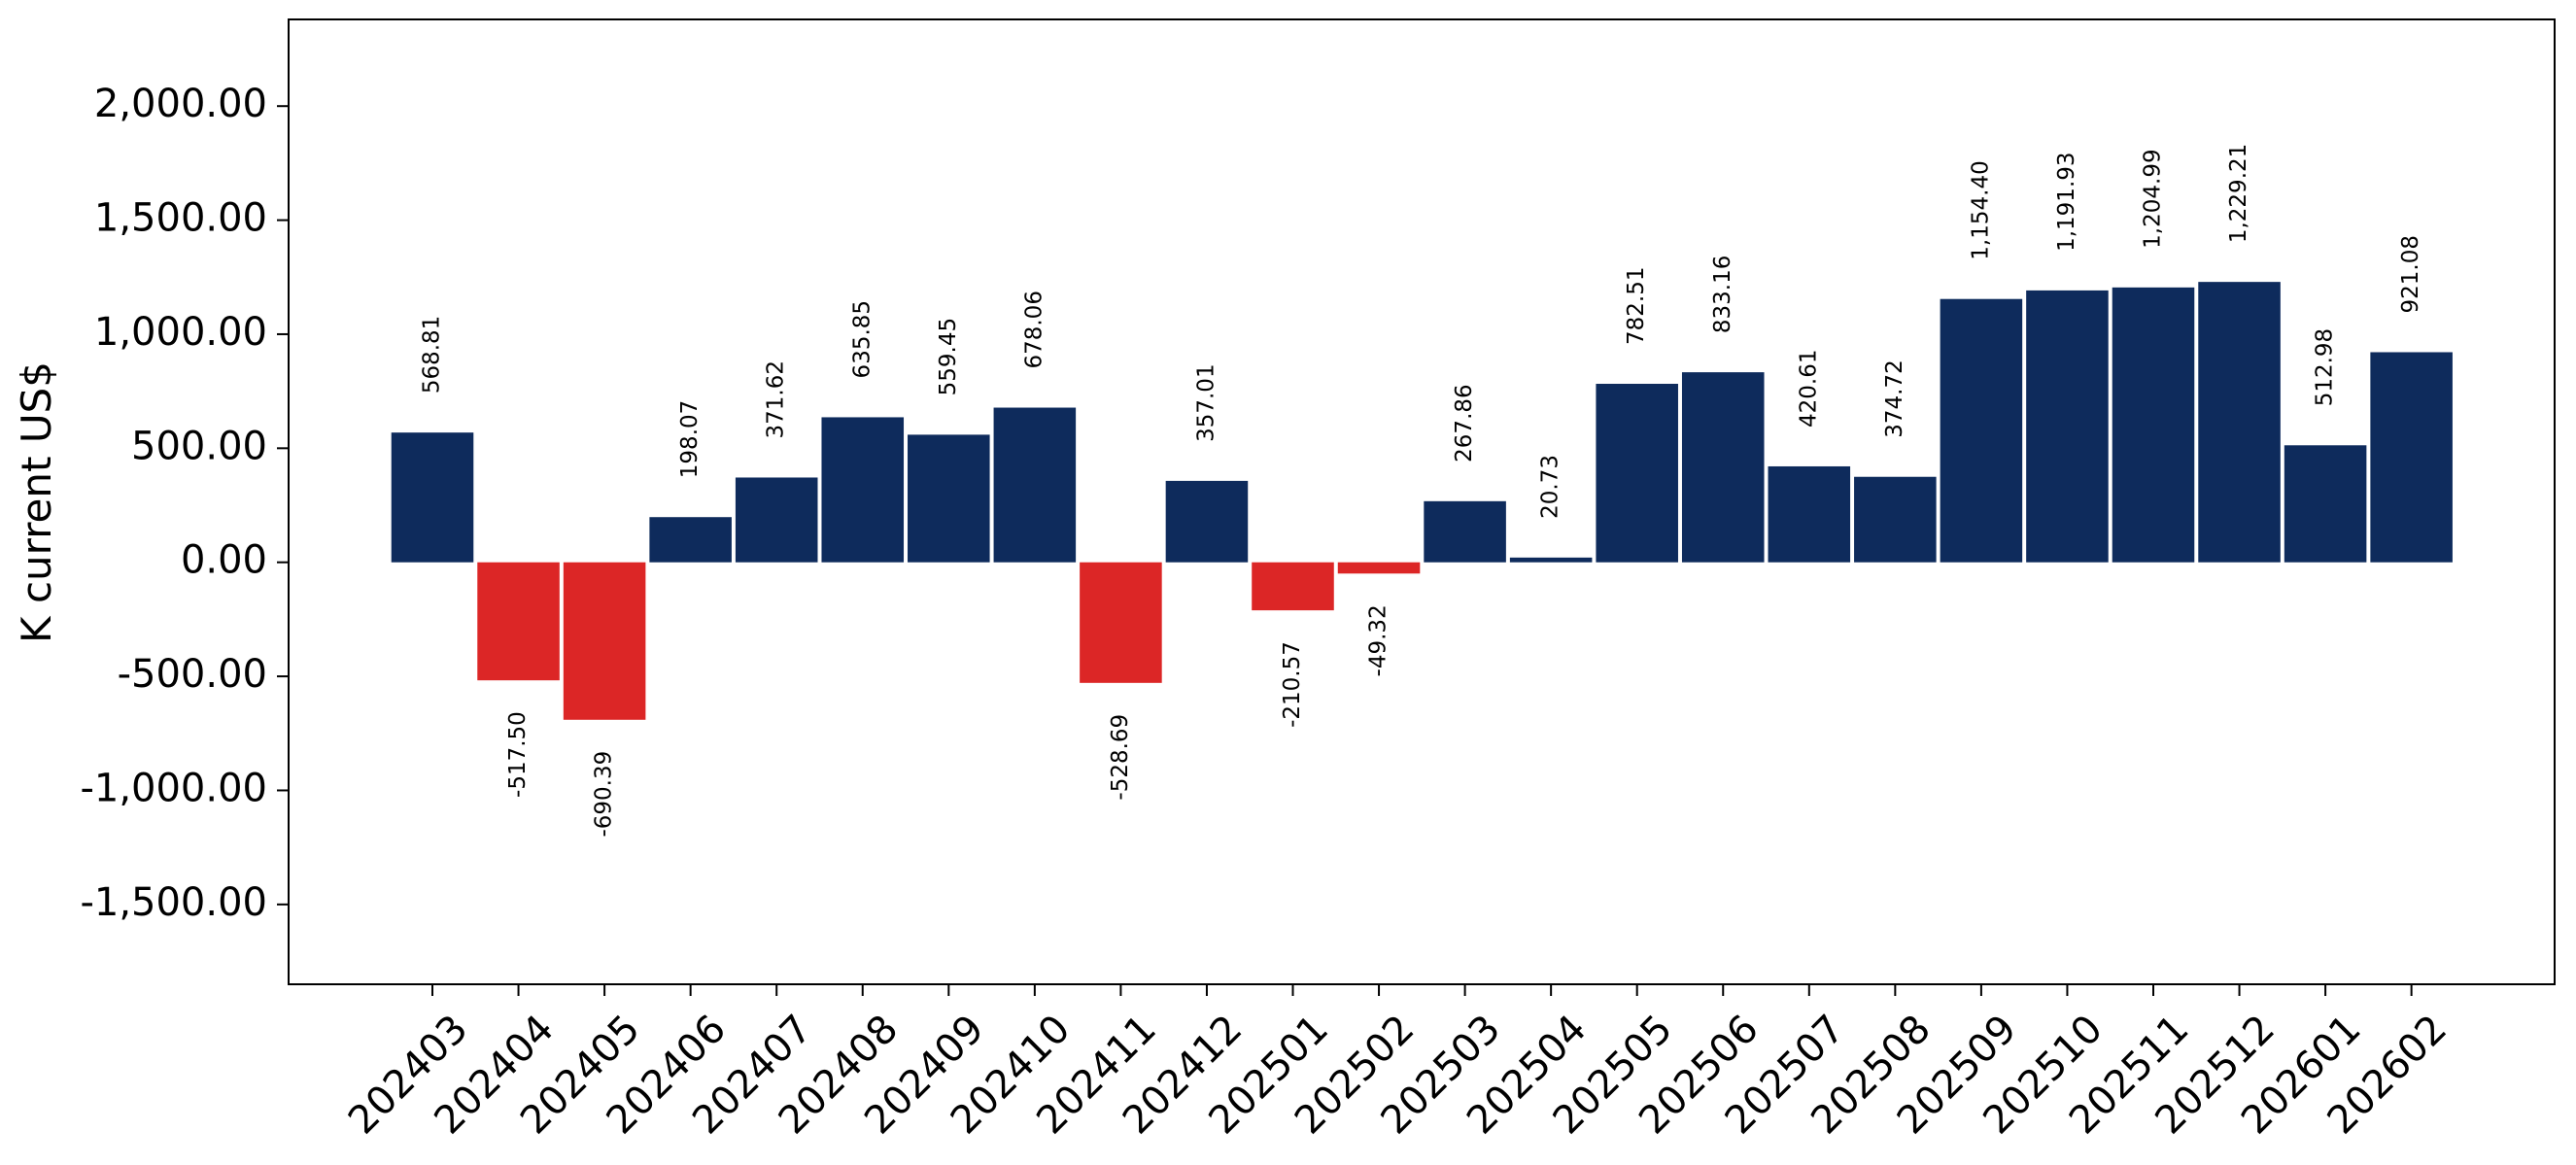  What do you see at coordinates (1637, 306) in the screenshot?
I see `data-label-202505: 782.51` at bounding box center [1637, 306].